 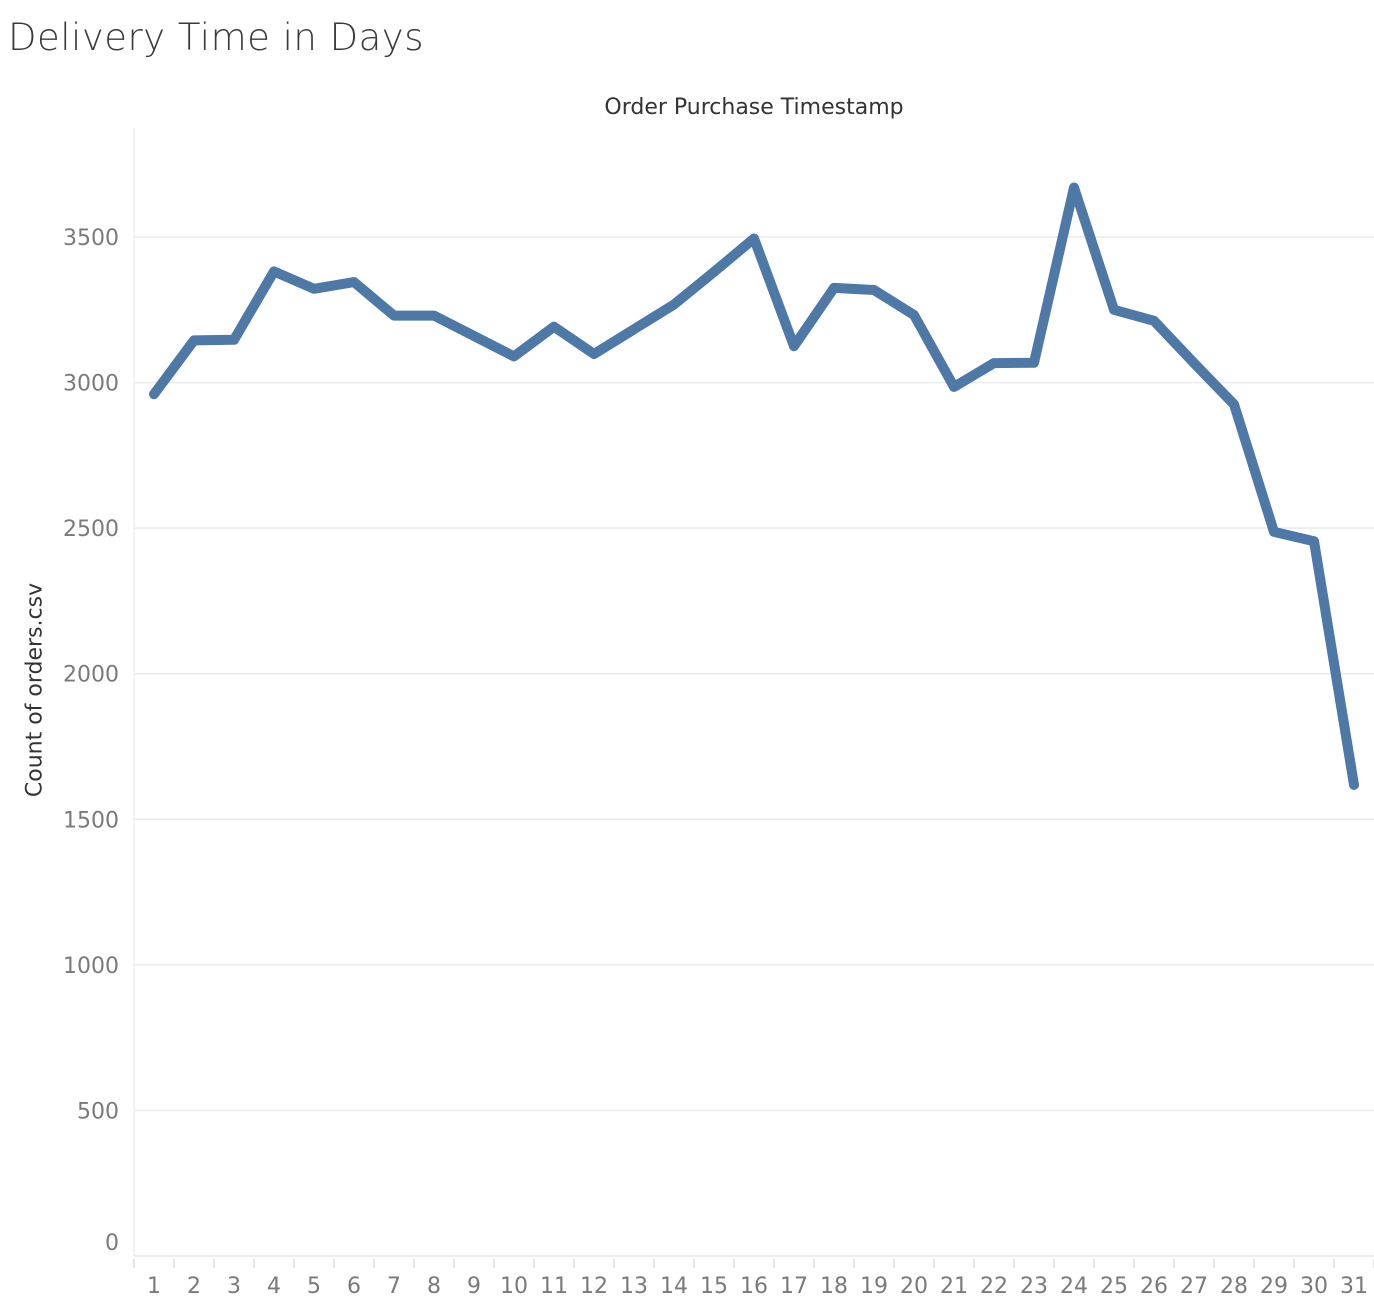 I want to click on x-tick-label: 25, so click(x=1114, y=1286).